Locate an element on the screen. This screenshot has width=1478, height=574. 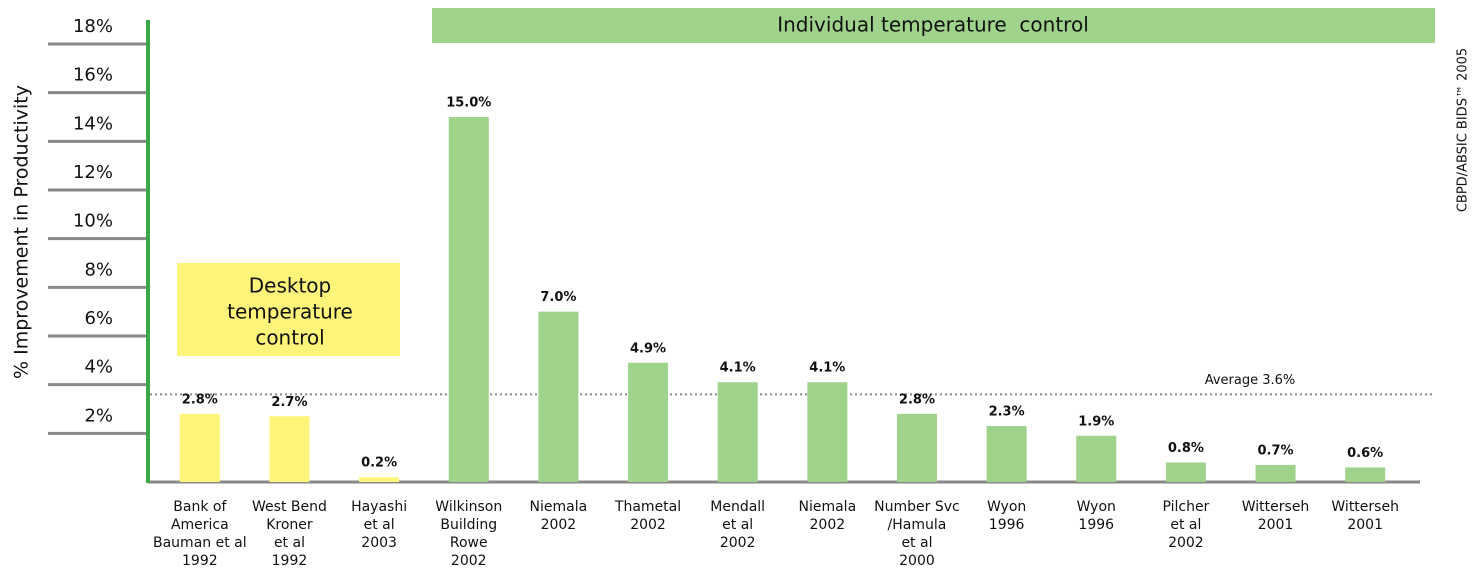
value-label: 0.2% is located at coordinates (379, 463).